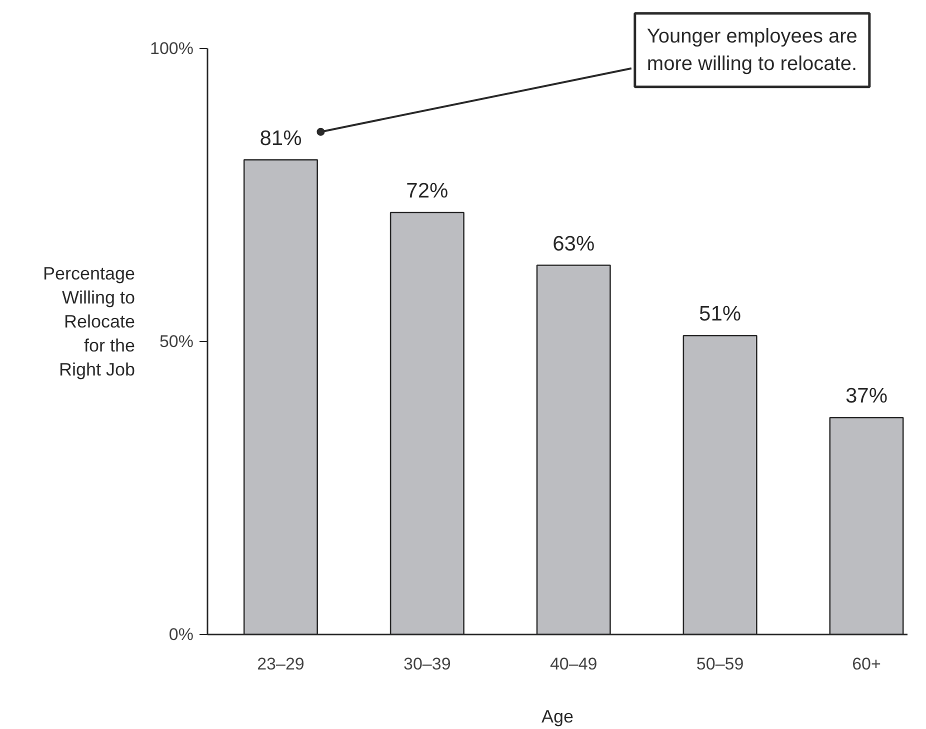 This screenshot has height=729, width=926. Describe the element at coordinates (752, 50) in the screenshot. I see `annotation: Younger employees are more willing to relocate.` at that location.